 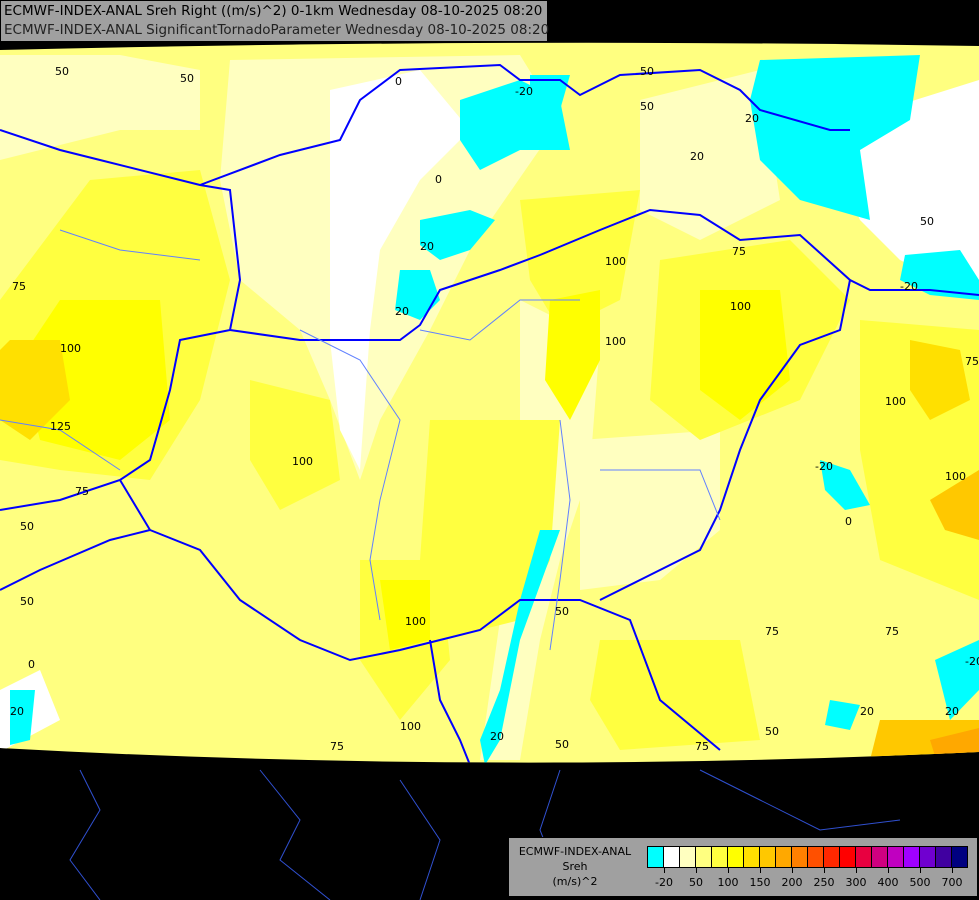 What do you see at coordinates (696, 882) in the screenshot?
I see `legend-tick-label: 50` at bounding box center [696, 882].